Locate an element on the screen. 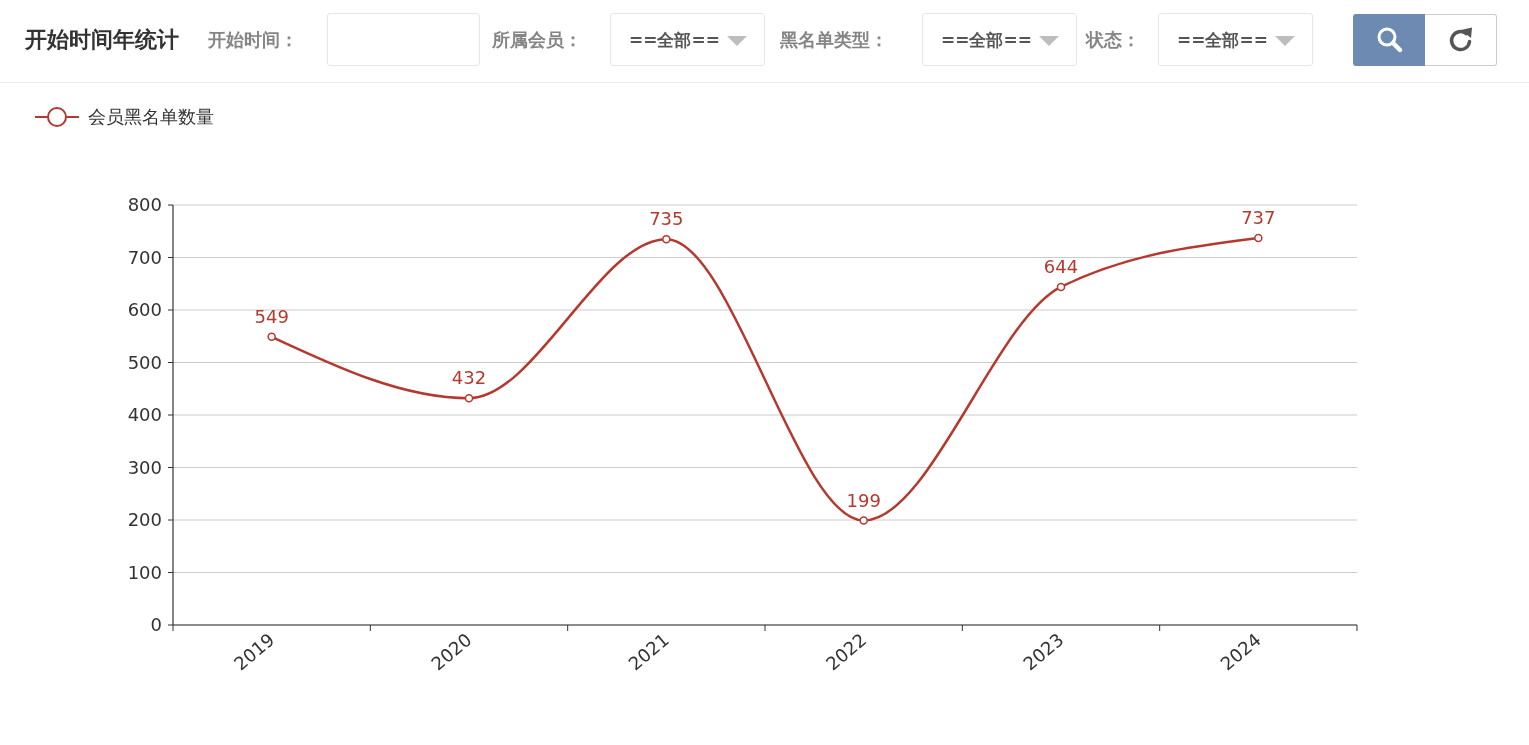 The image size is (1529, 745). data-label: 735 is located at coordinates (666, 219).